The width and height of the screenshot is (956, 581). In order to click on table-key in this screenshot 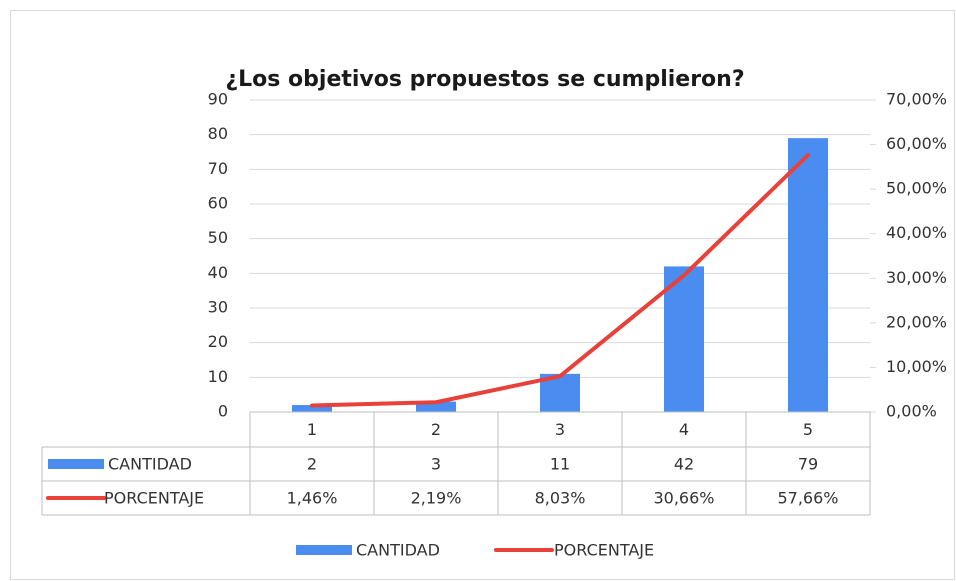, I will do `click(76, 464)`.